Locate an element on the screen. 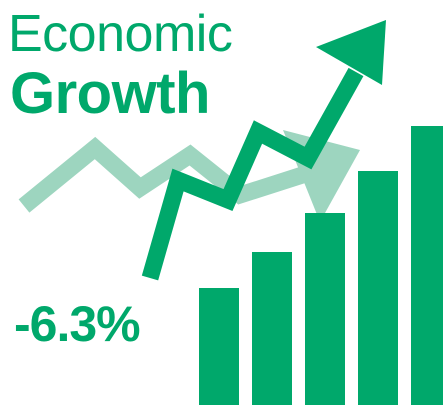 Image resolution: width=443 pixels, height=405 pixels. growth-value: -6.3% is located at coordinates (77, 324).